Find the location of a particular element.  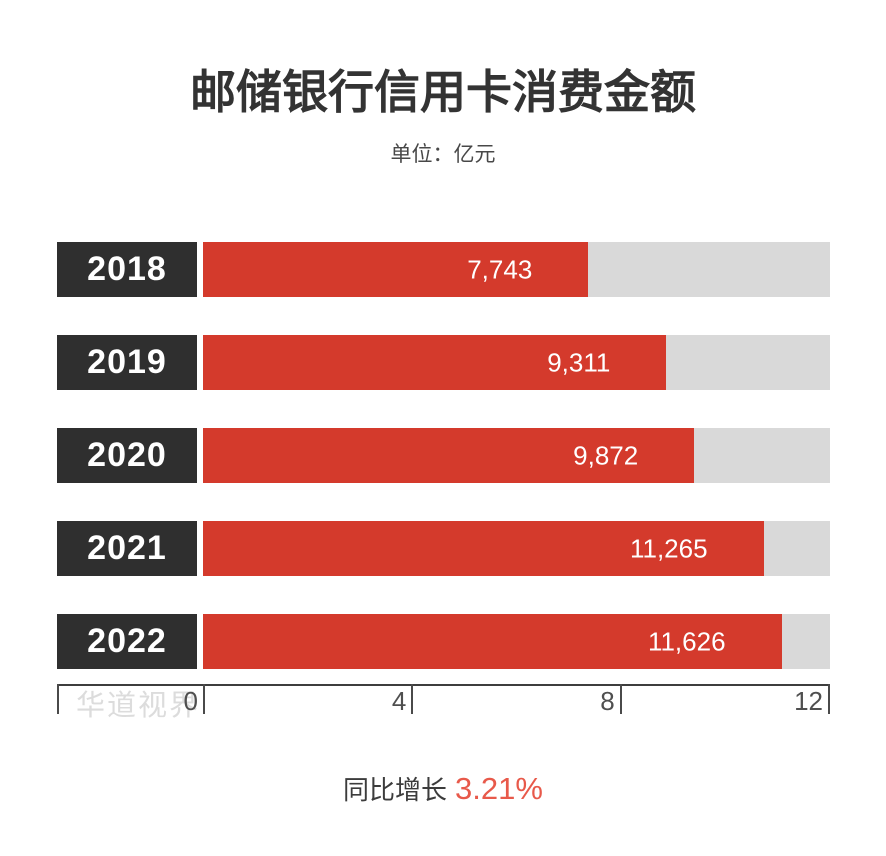

year-label: 2021 is located at coordinates (127, 548).